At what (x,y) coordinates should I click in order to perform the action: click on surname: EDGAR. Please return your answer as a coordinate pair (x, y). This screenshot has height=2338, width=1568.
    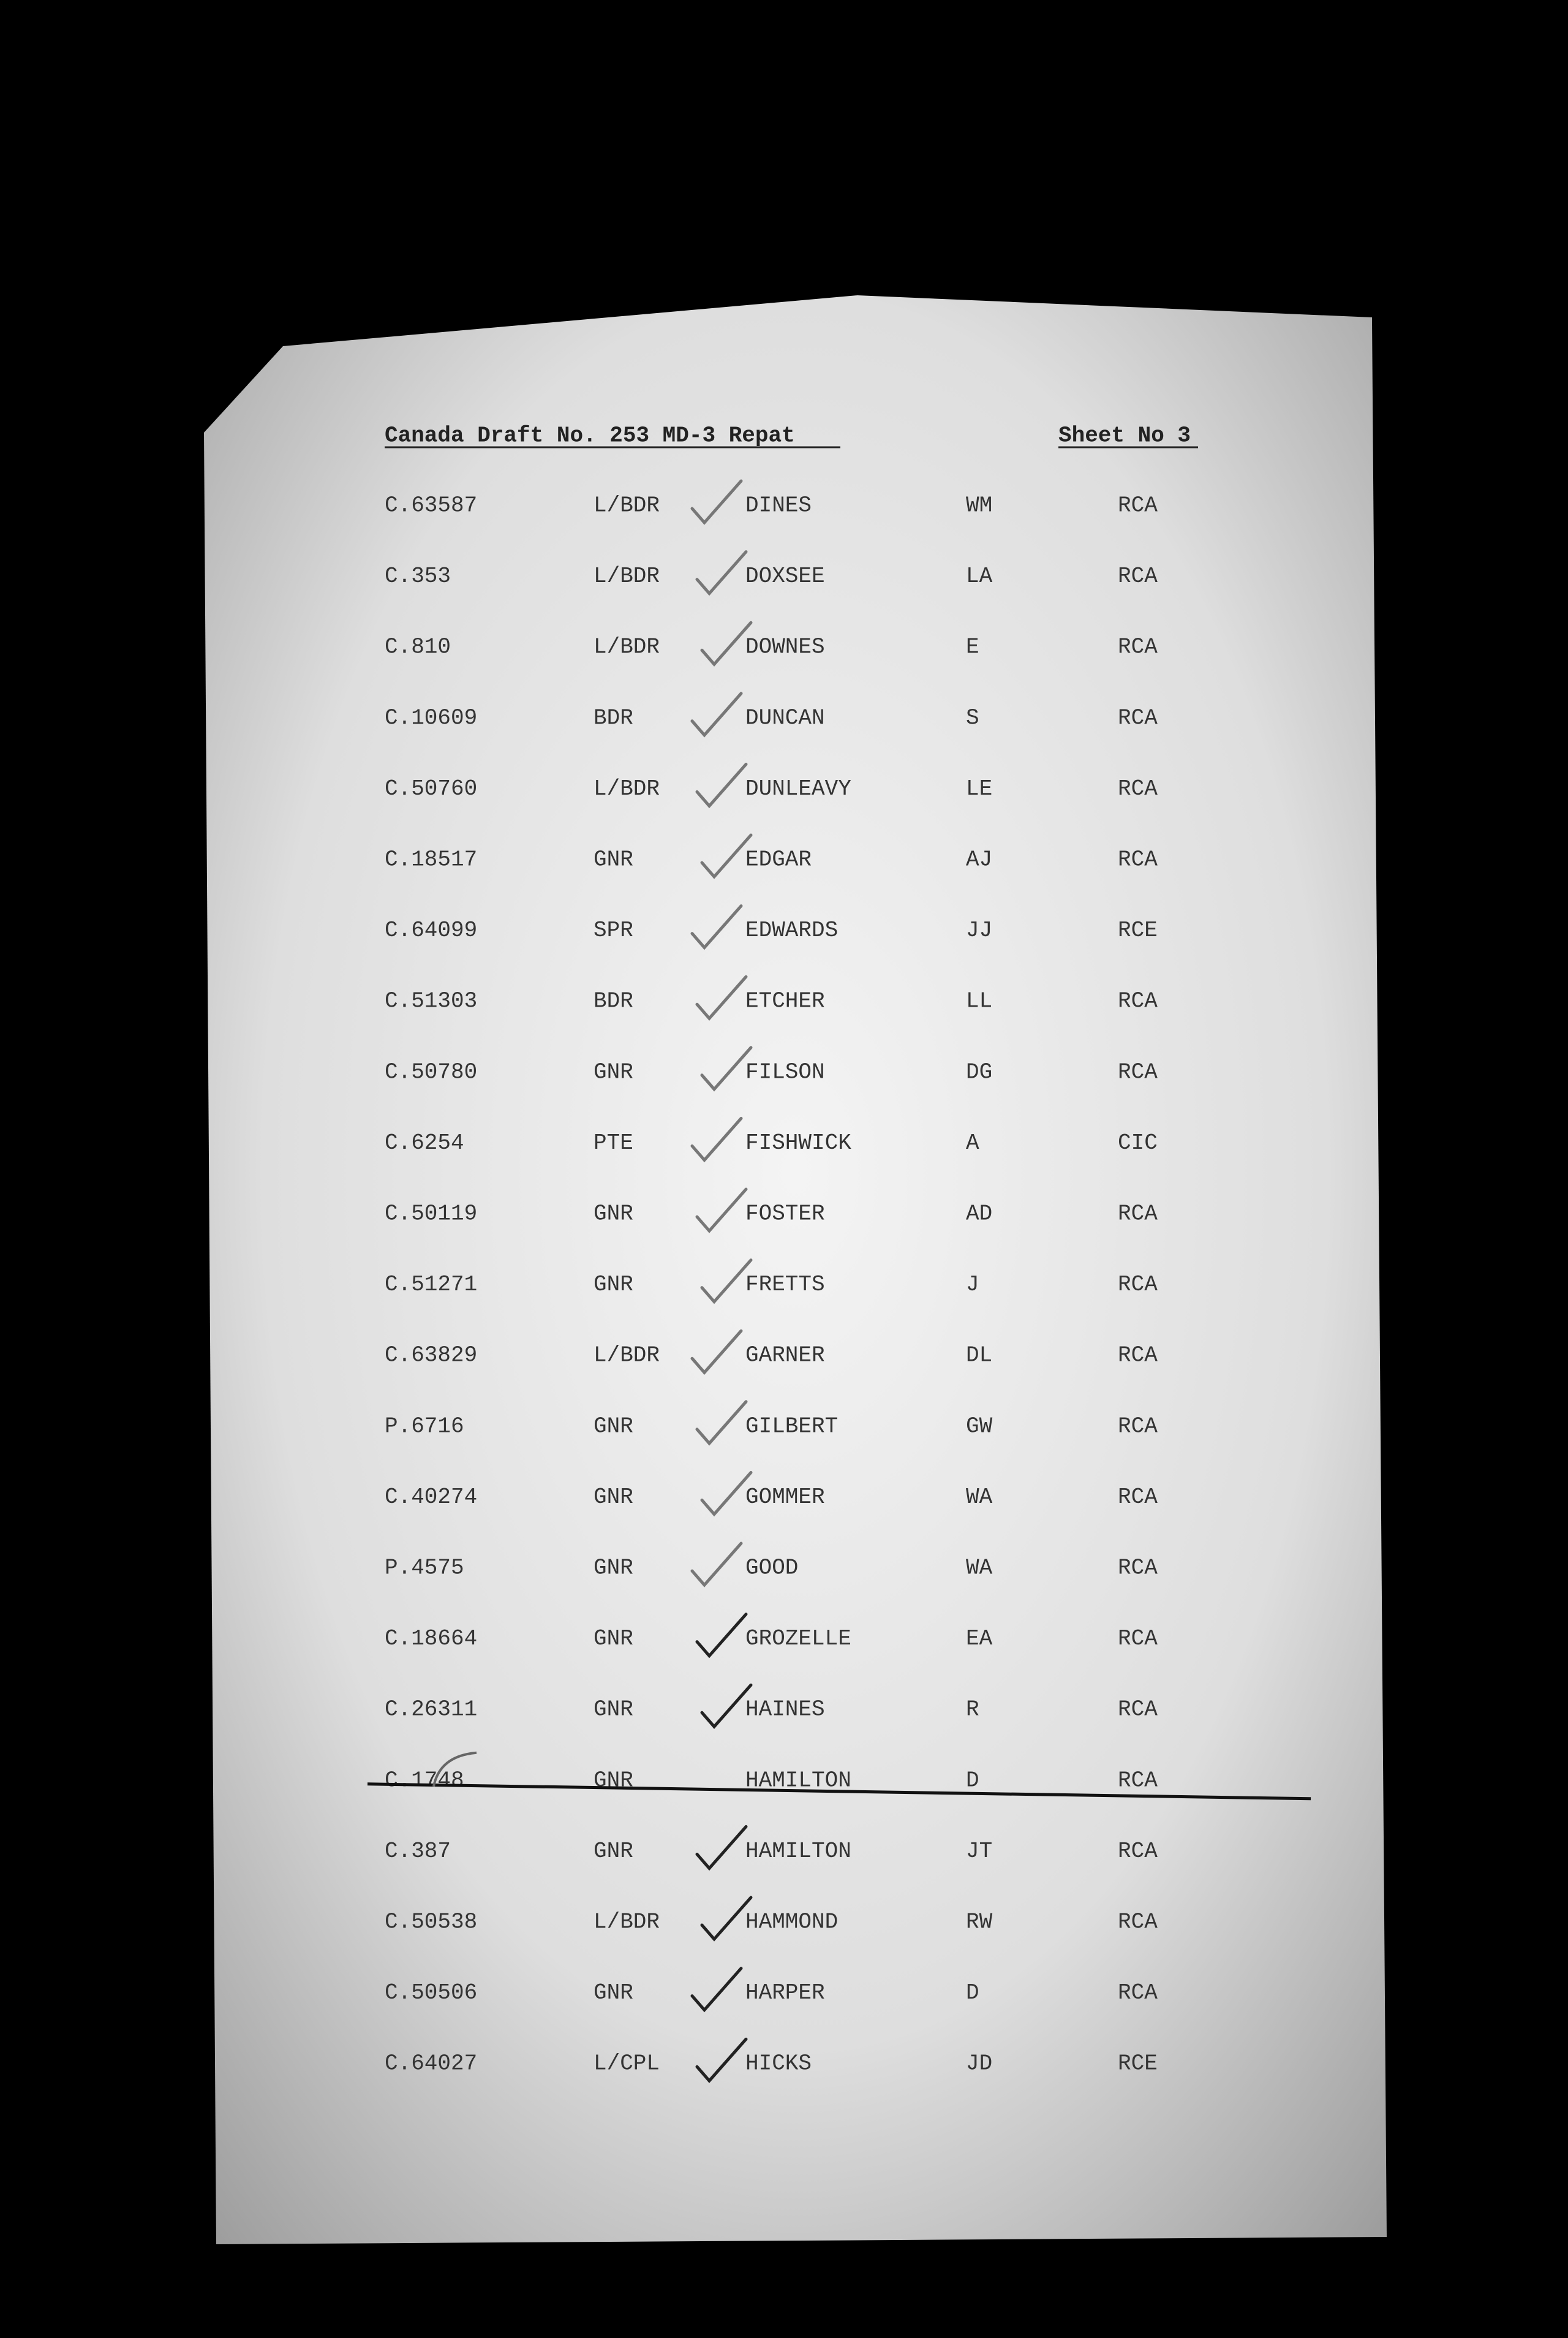
    Looking at the image, I should click on (778, 859).